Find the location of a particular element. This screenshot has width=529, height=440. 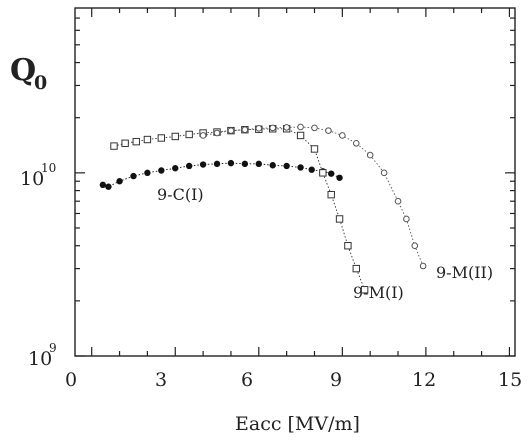

label-9-m-ii: 9-M(II) is located at coordinates (464, 272).